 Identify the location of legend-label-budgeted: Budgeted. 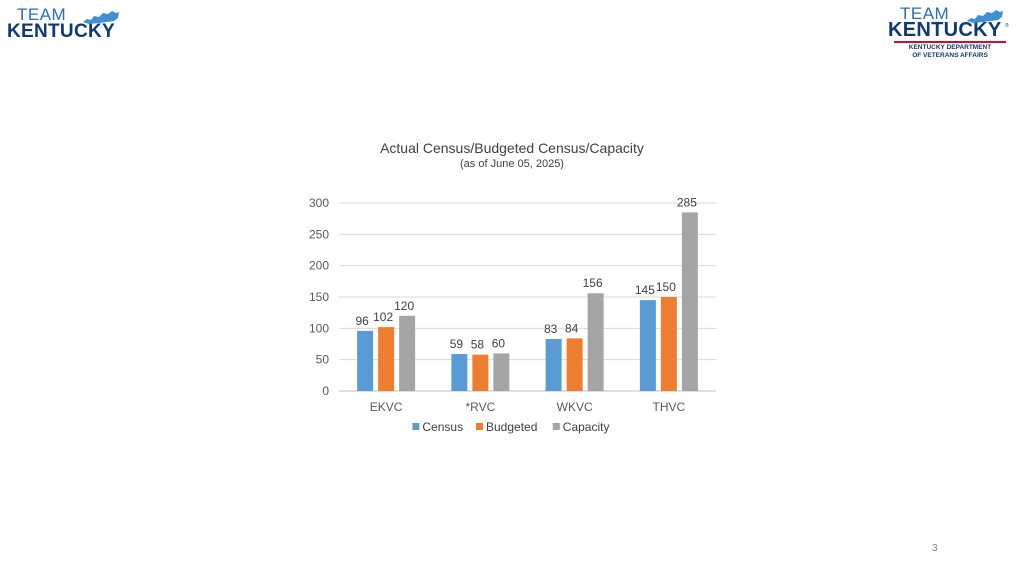
(511, 427).